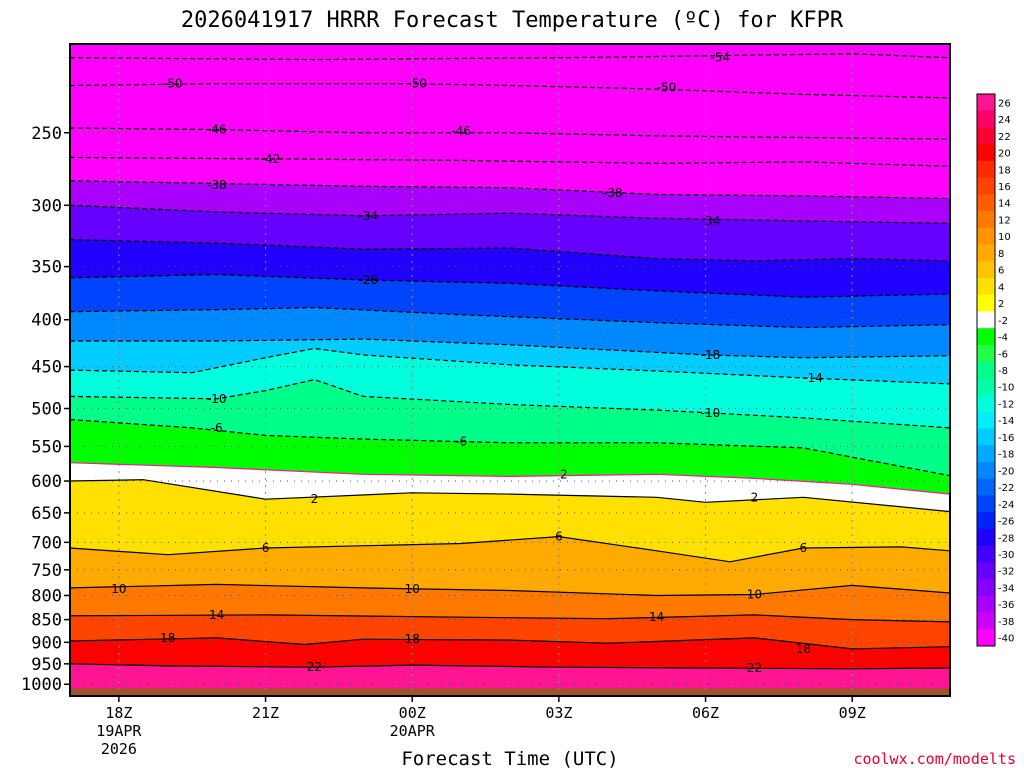 The width and height of the screenshot is (1024, 768). I want to click on contour-label: -46, so click(461, 131).